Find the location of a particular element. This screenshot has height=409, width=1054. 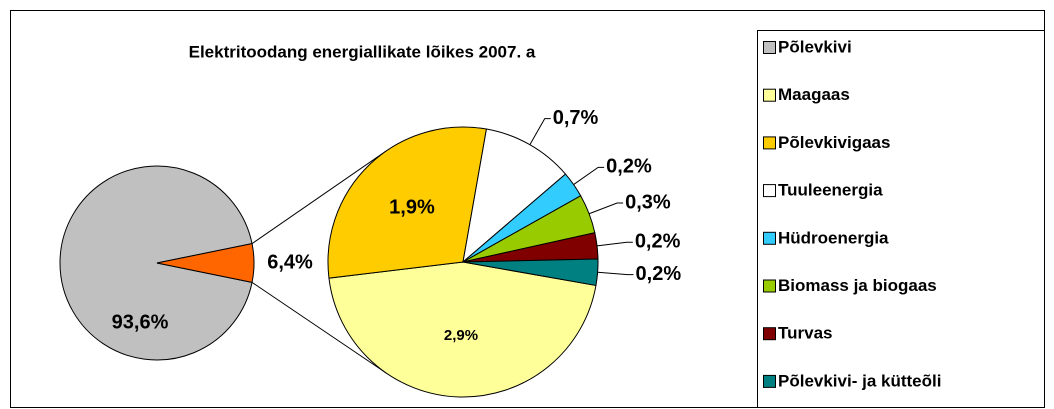

data-label: 1,9% is located at coordinates (412, 207).